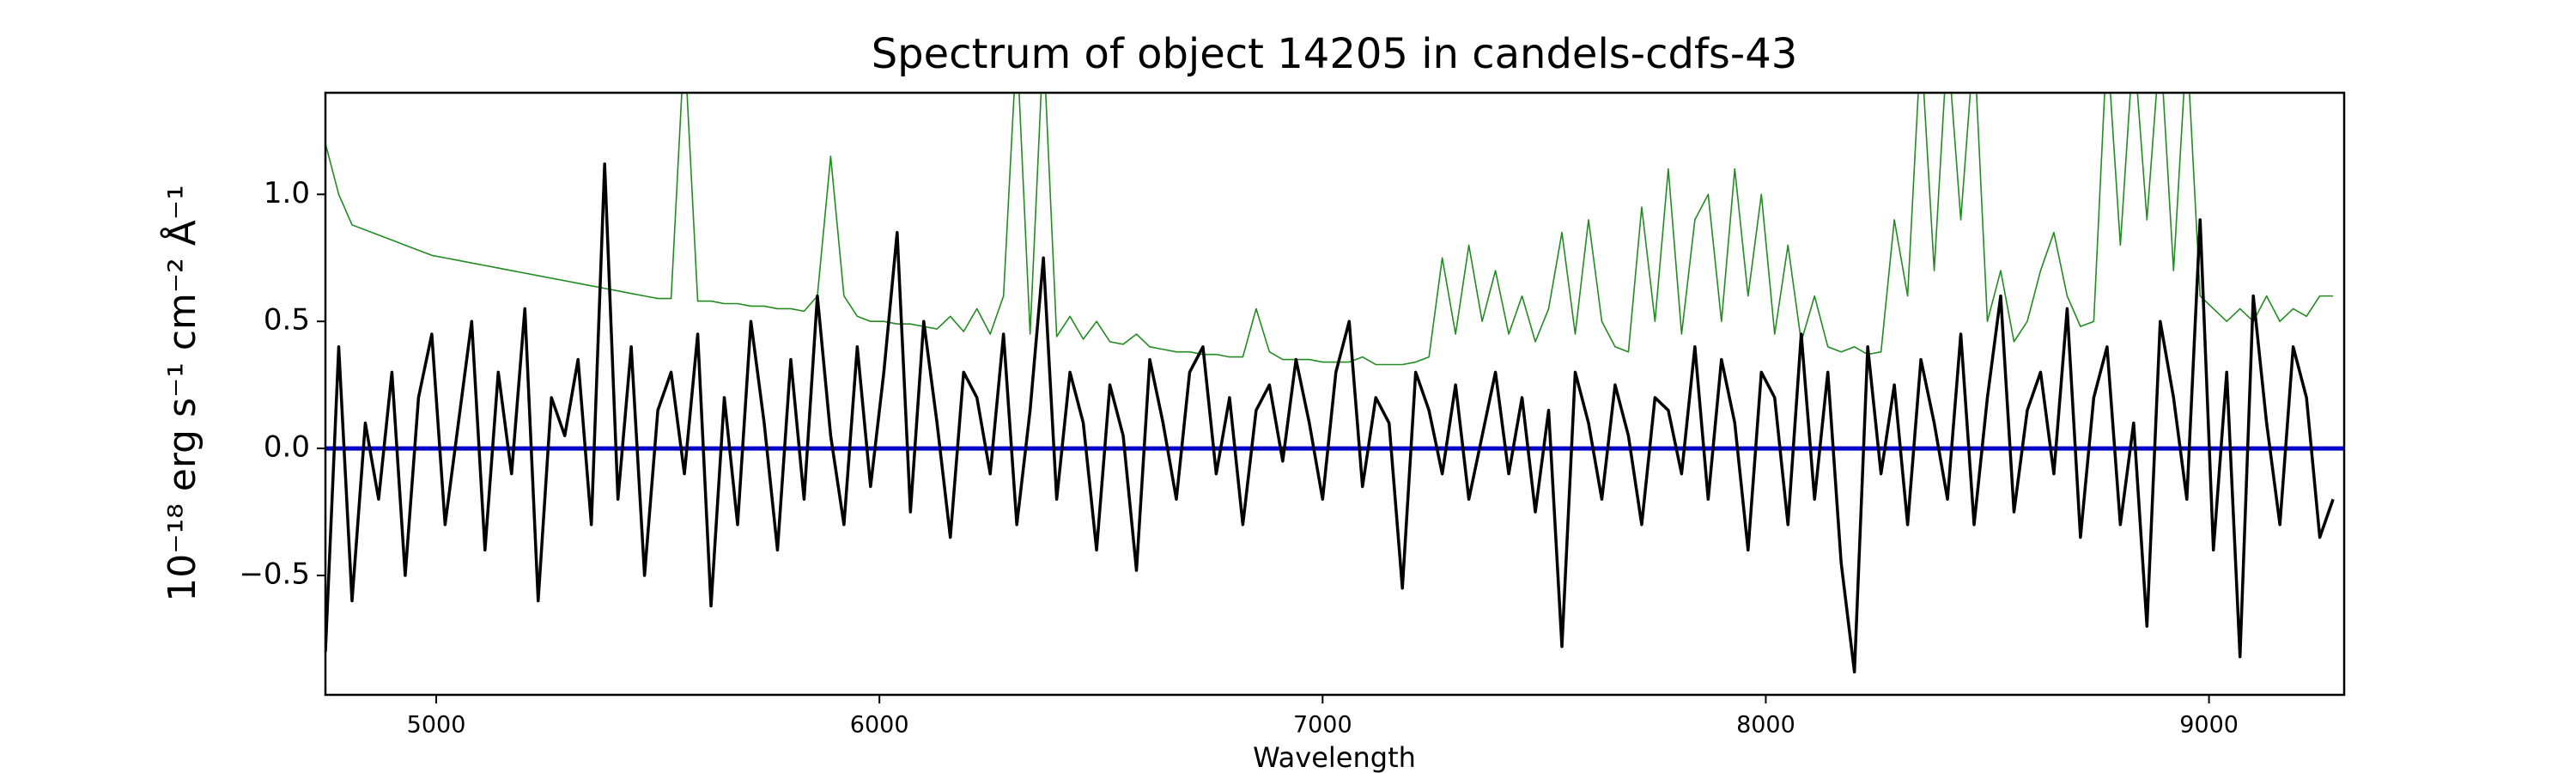 Image resolution: width=2576 pixels, height=773 pixels. Describe the element at coordinates (274, 574) in the screenshot. I see `y-tick-label: −0.5` at that location.